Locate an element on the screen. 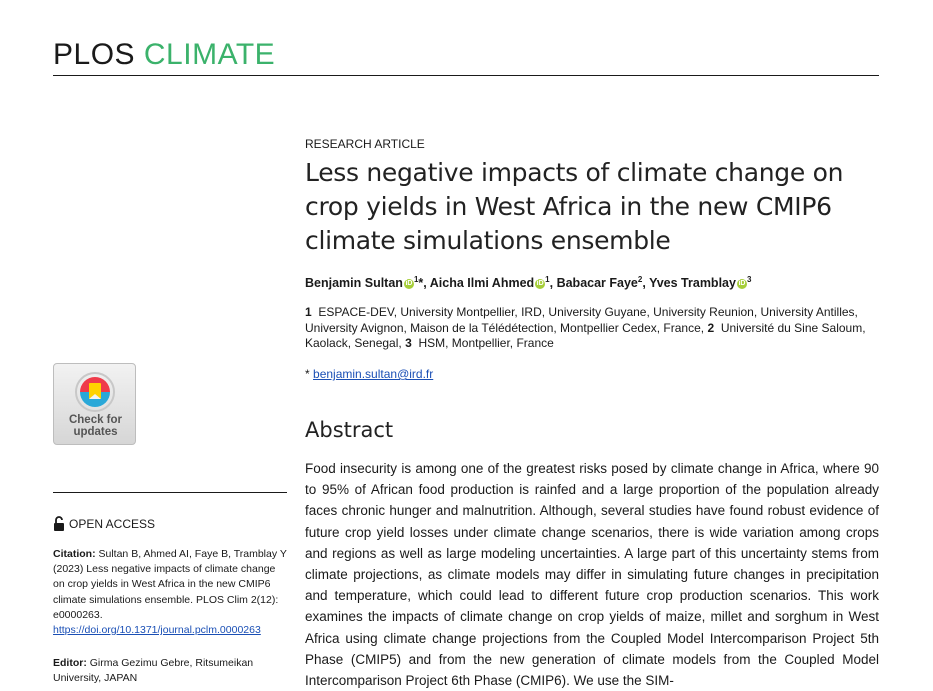 The width and height of the screenshot is (933, 691). article-type: RESEARCH ARTICLE is located at coordinates (365, 144).